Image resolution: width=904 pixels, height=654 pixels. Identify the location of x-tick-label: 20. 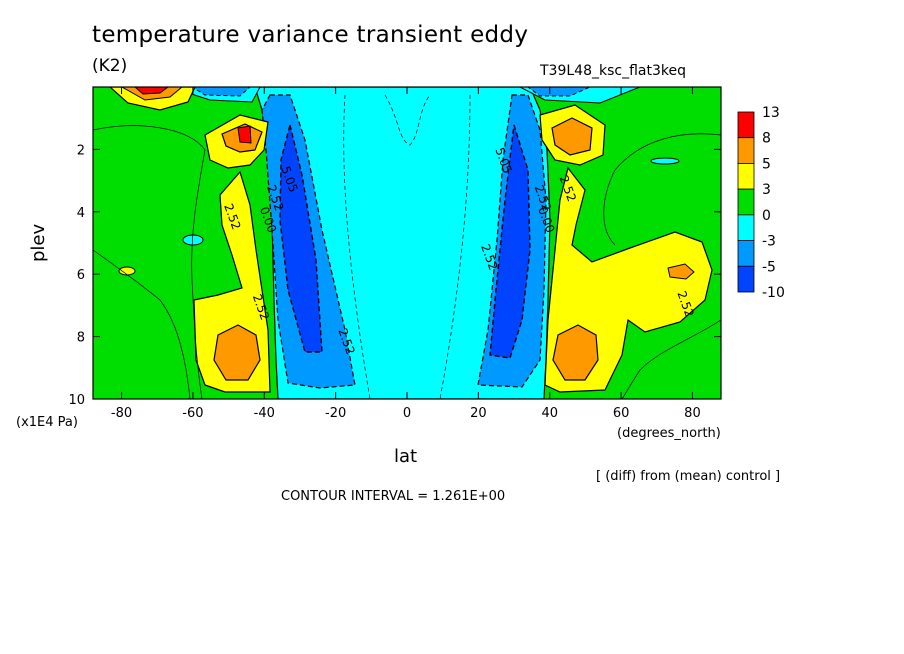
(478, 413).